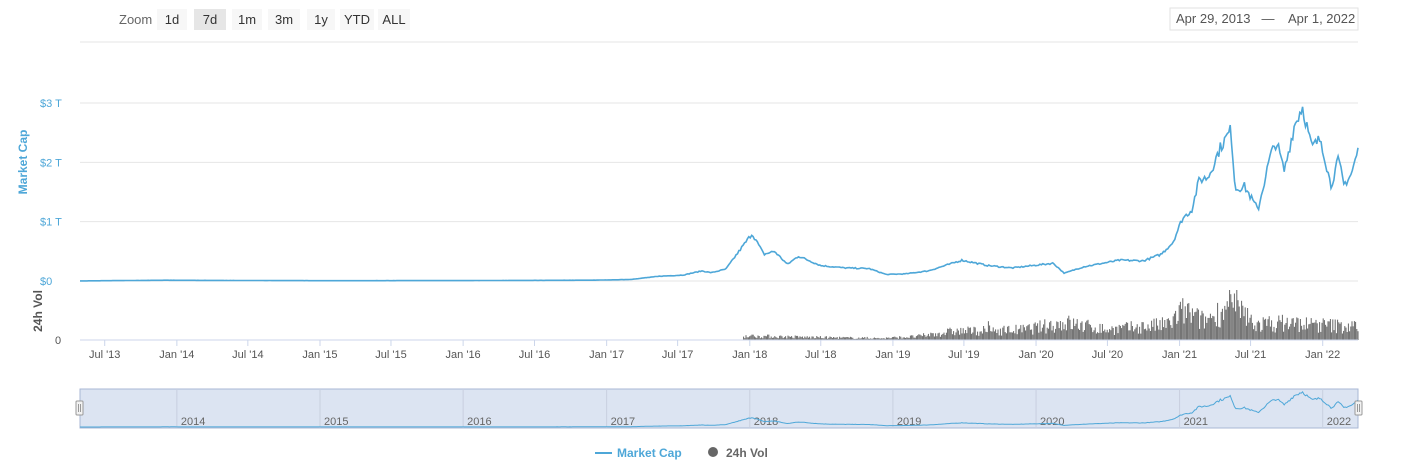 The image size is (1404, 466). Describe the element at coordinates (79, 408) in the screenshot. I see `navigator-left-handle` at that location.